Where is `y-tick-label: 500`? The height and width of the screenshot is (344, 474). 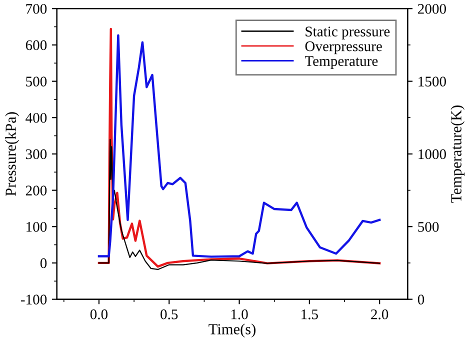 y-tick-label: 500 is located at coordinates (36, 81).